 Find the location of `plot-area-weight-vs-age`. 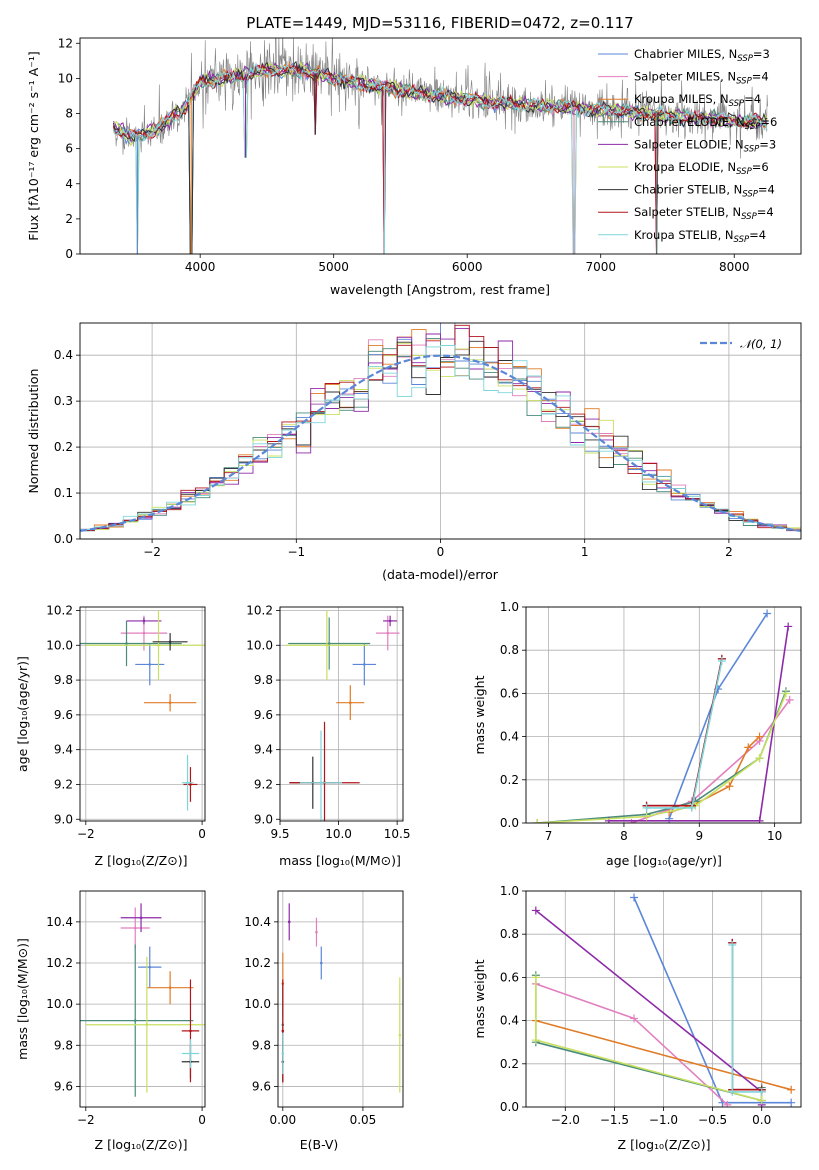

plot-area-weight-vs-age is located at coordinates (663, 716).